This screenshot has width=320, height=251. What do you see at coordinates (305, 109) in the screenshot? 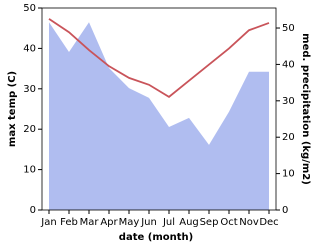
I see `y2-axis-label: med. precipitation (kg/m2)` at bounding box center [305, 109].